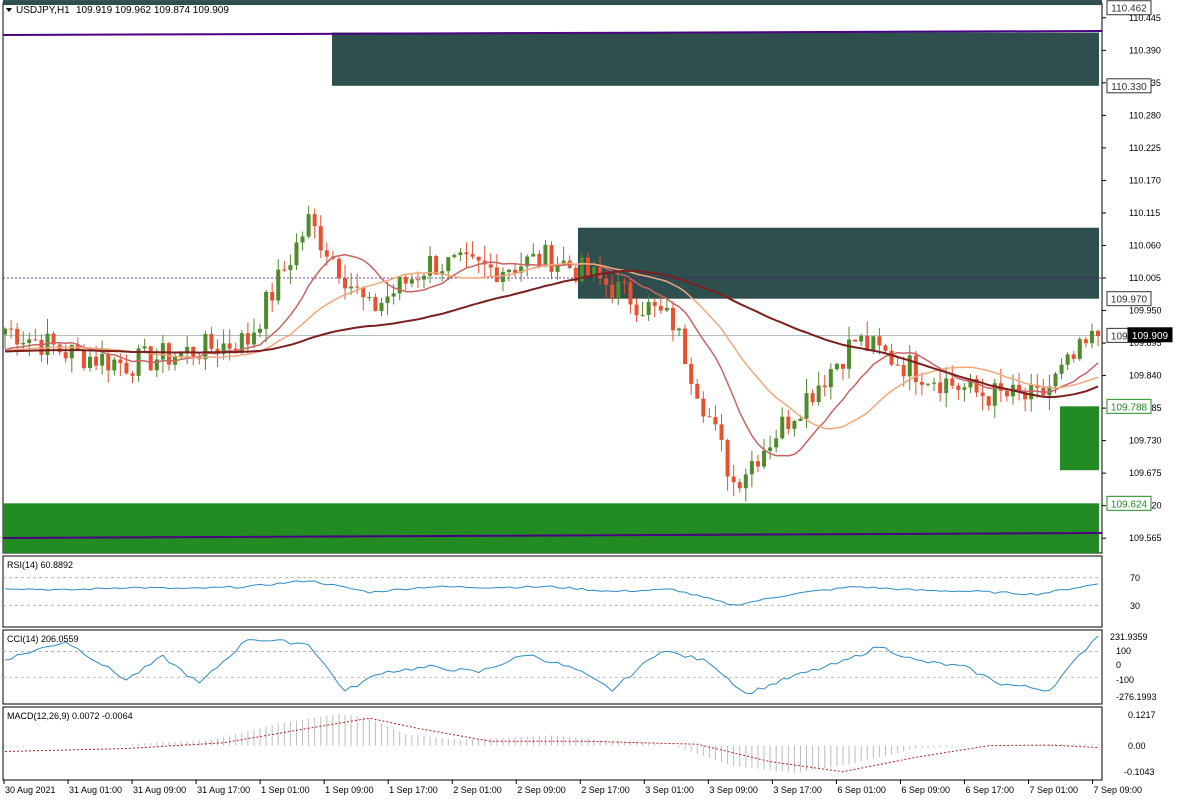 The width and height of the screenshot is (1200, 800). I want to click on x-tick-label: 31 Aug 01:00, so click(95, 790).